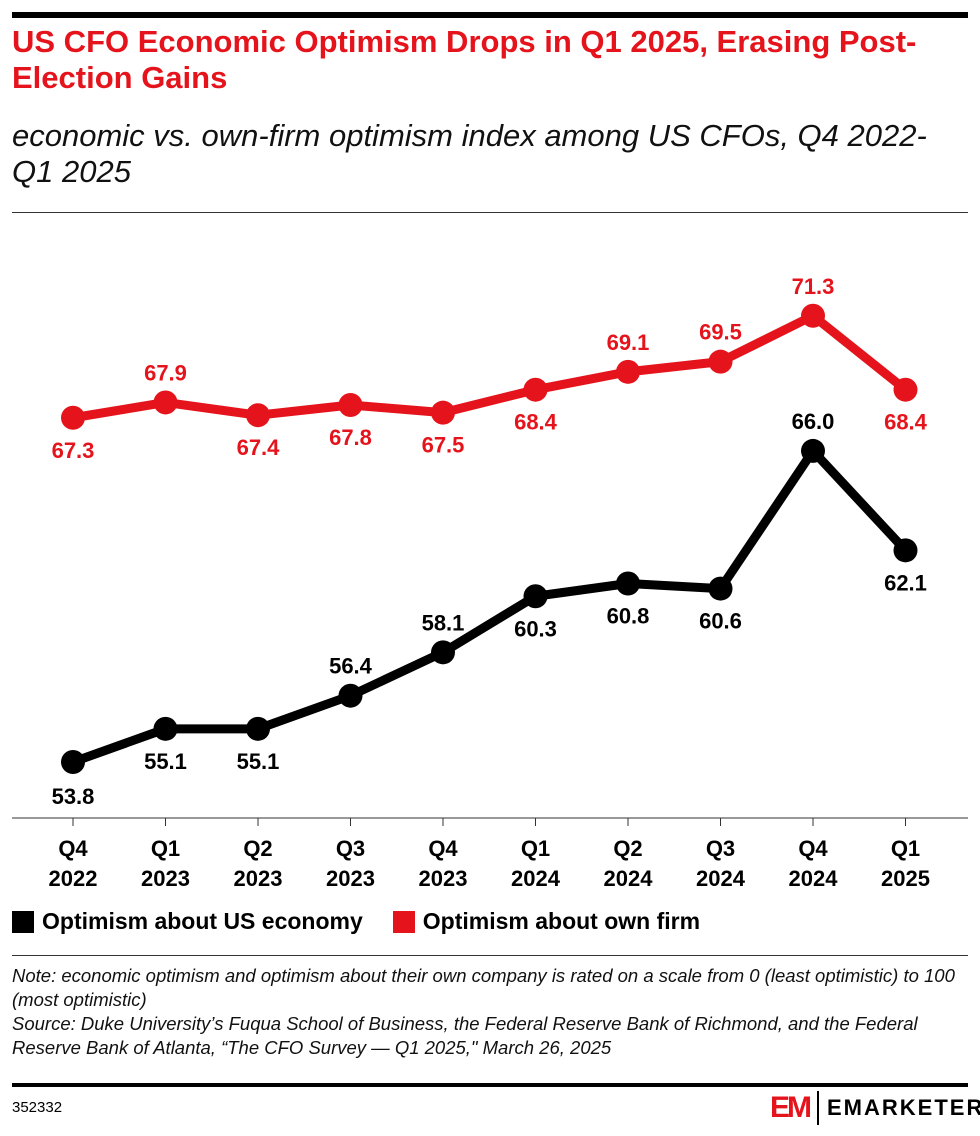 The height and width of the screenshot is (1136, 980). What do you see at coordinates (490, 15) in the screenshot?
I see `top-bar` at bounding box center [490, 15].